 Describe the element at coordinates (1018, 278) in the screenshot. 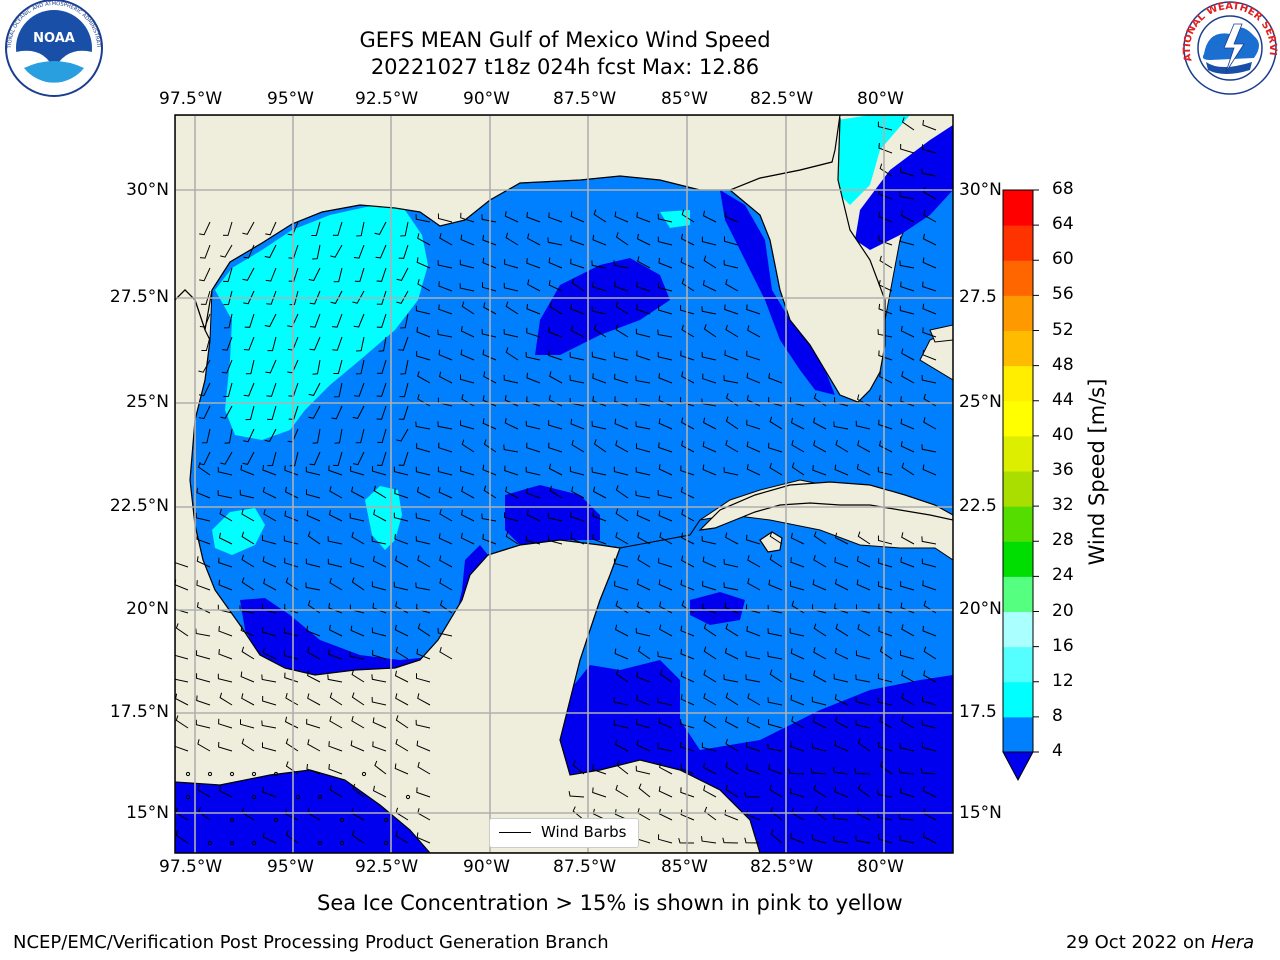

I see `colorbar-segment` at that location.